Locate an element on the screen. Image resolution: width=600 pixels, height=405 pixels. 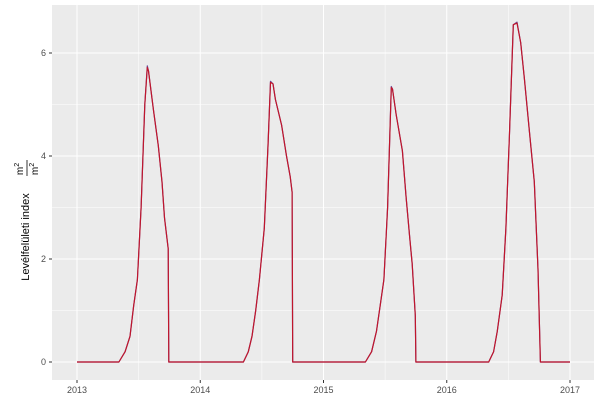
x-tick-label: 2015 is located at coordinates (323, 390).